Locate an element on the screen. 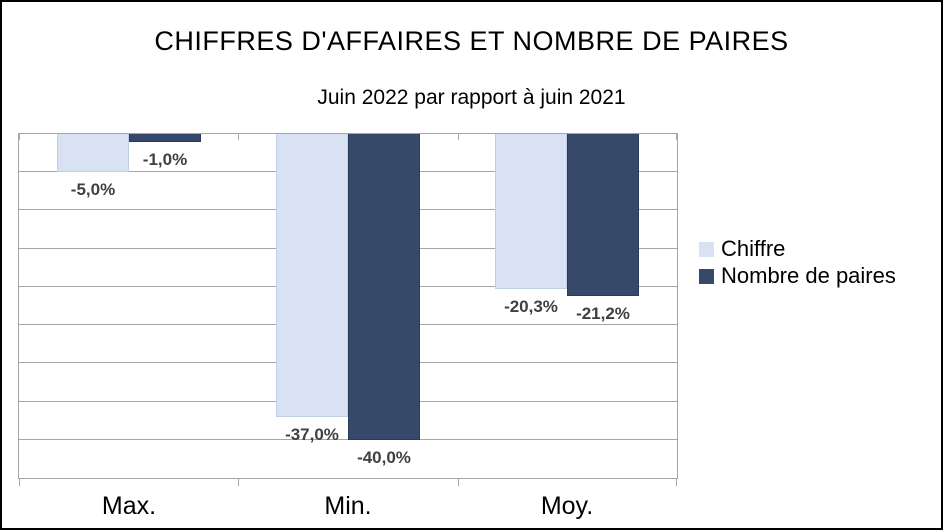 The width and height of the screenshot is (943, 530). category-label-max: Max. is located at coordinates (129, 506).